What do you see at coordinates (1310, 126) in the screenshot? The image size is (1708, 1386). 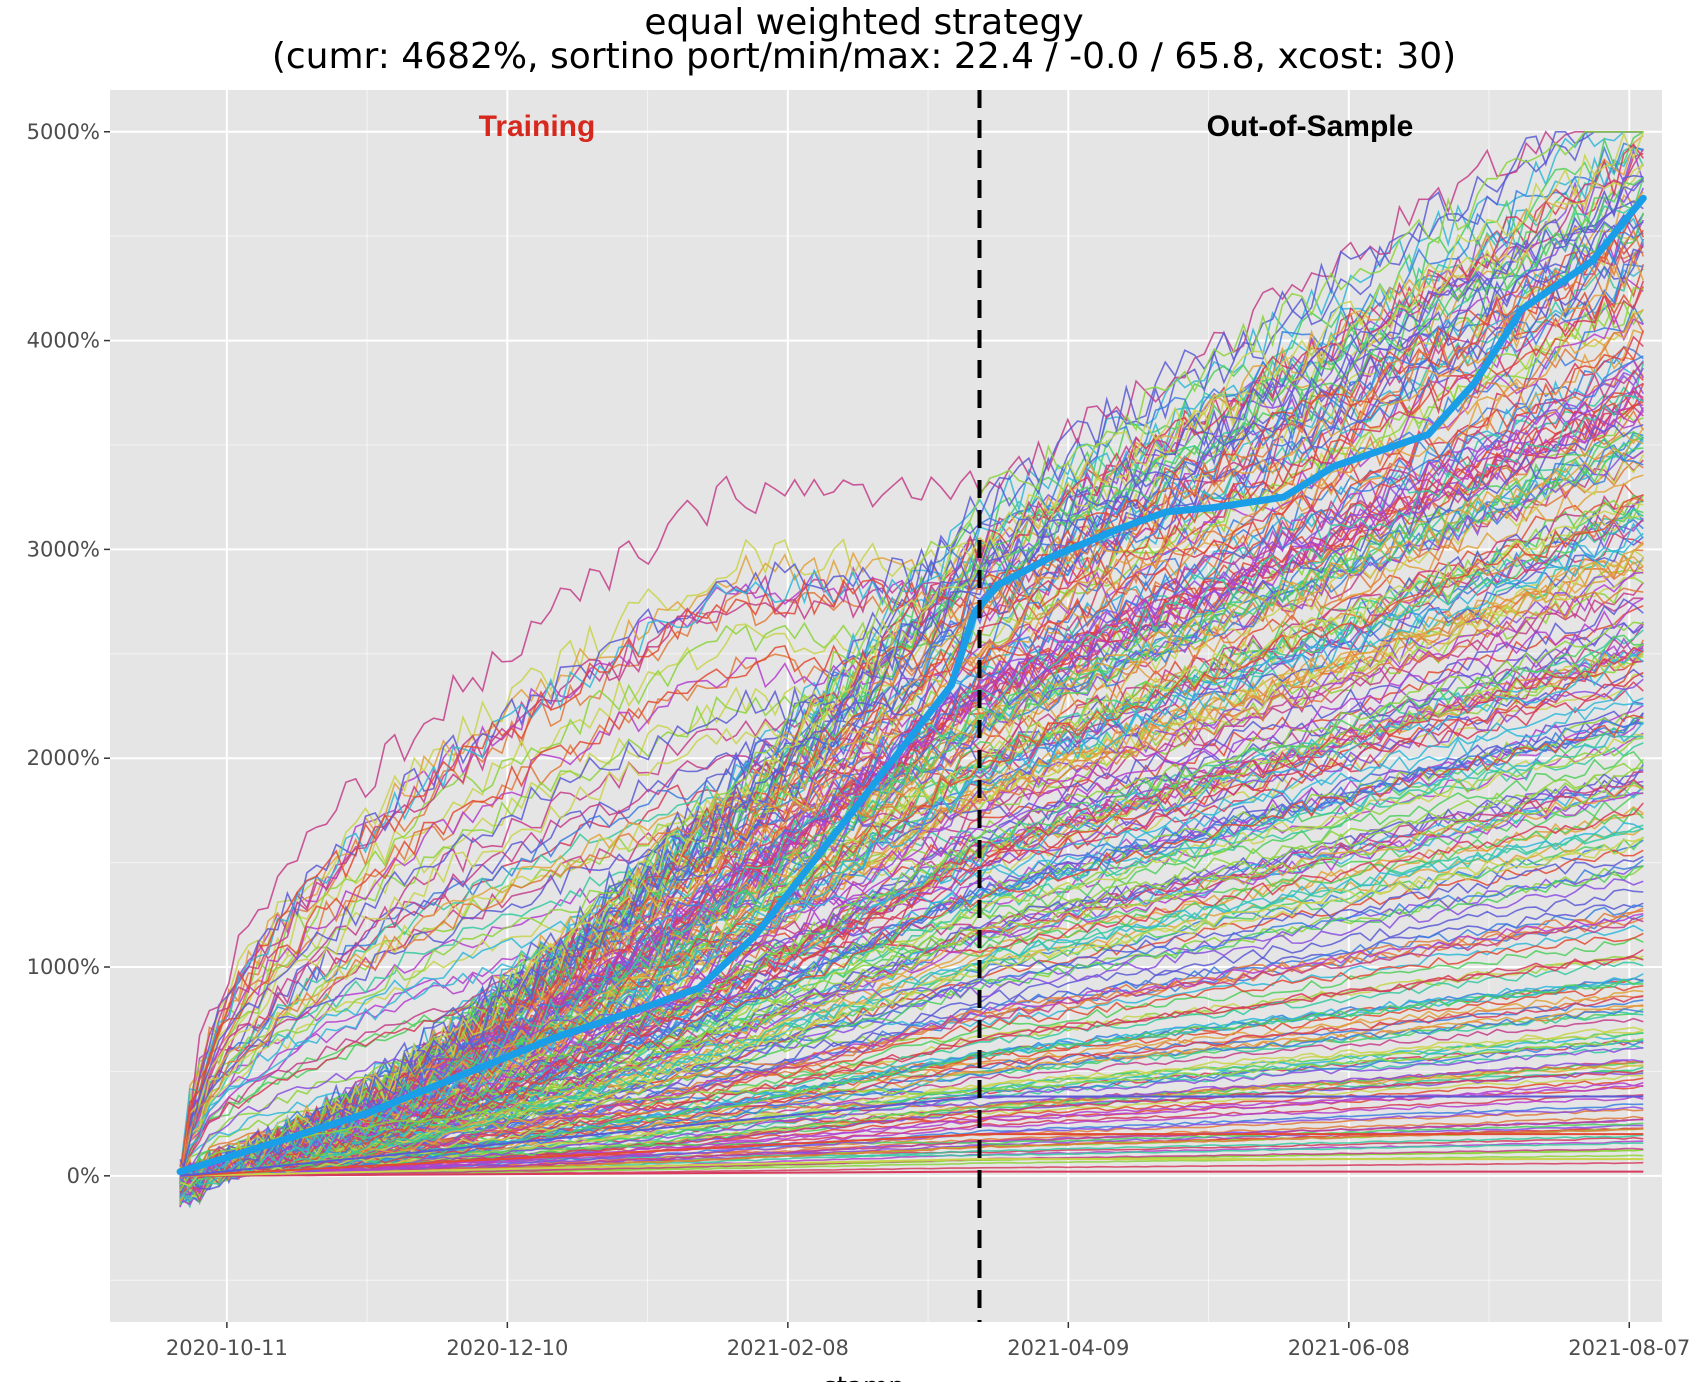 I see `out-of-sample-annotation: Out-of-Sample` at bounding box center [1310, 126].